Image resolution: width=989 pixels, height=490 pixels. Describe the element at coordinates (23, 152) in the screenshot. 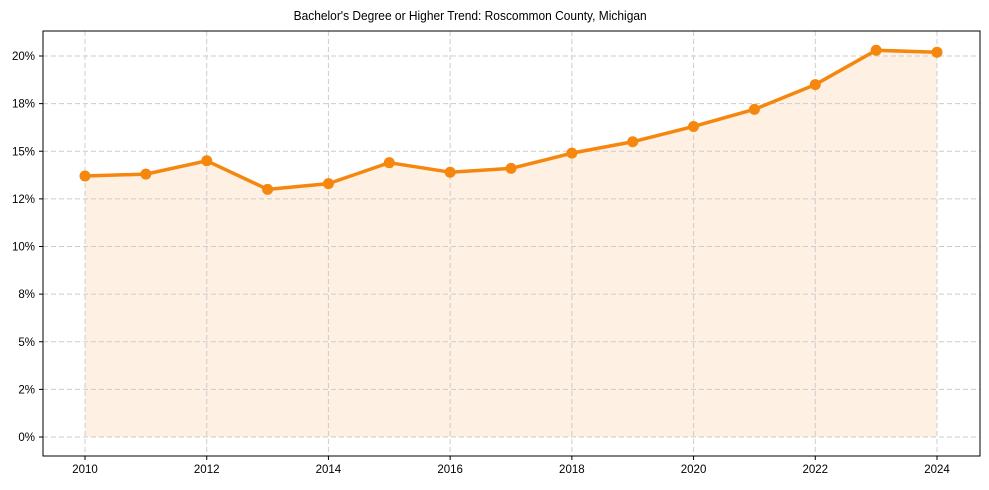

I see `y-tick-label: 15%` at that location.